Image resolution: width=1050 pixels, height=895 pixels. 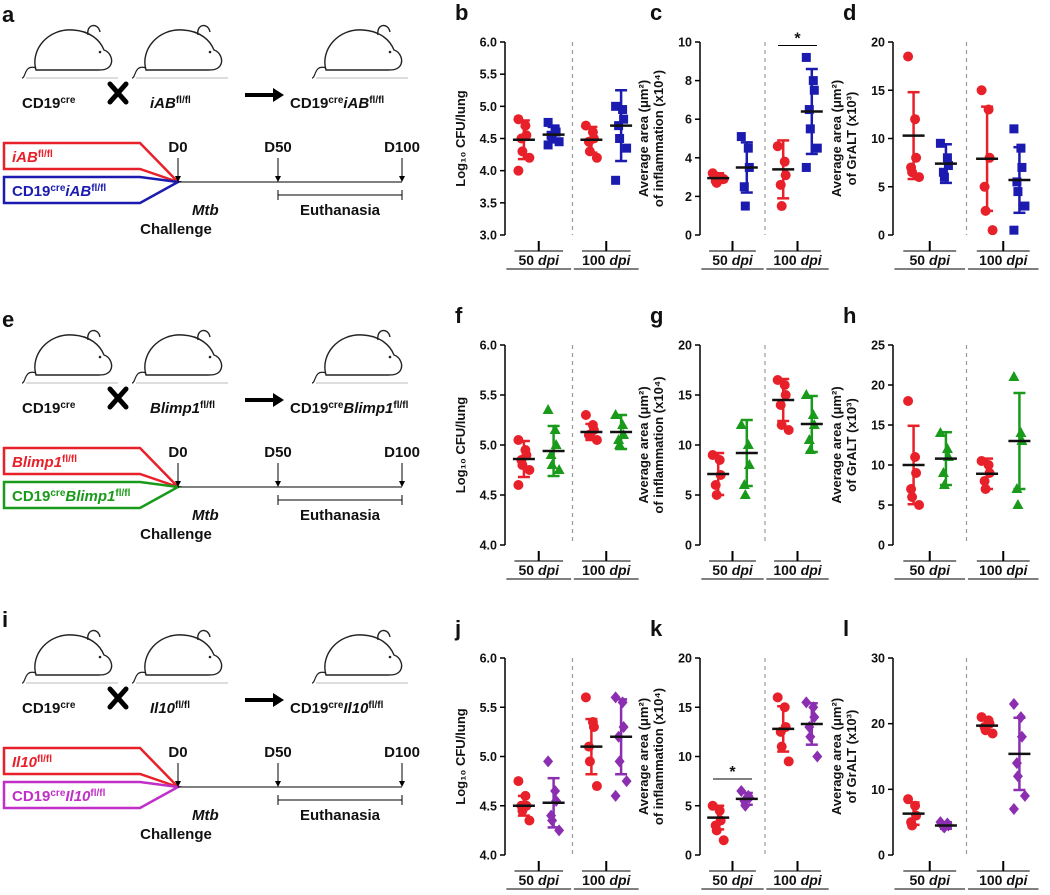 What do you see at coordinates (32, 763) in the screenshot?
I see `group-label: Il10fl/fl` at bounding box center [32, 763].